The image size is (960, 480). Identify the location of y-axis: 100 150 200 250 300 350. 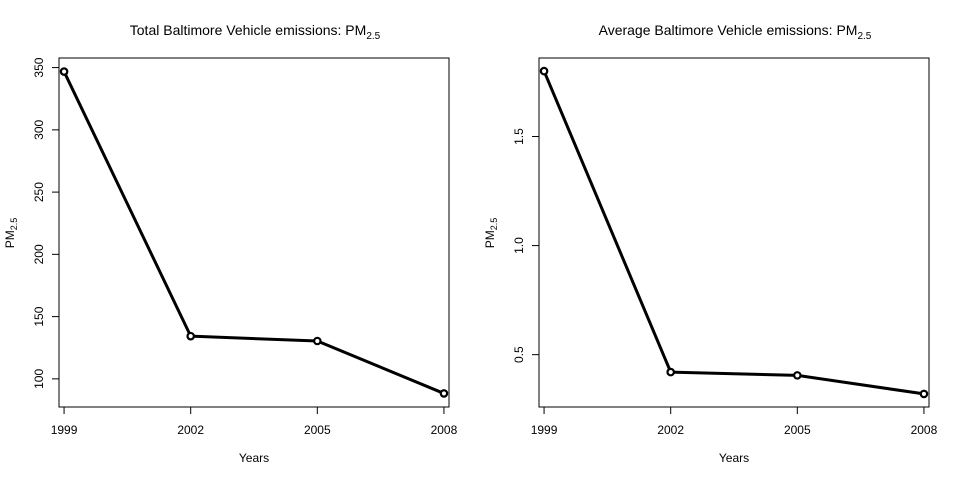
(45, 223).